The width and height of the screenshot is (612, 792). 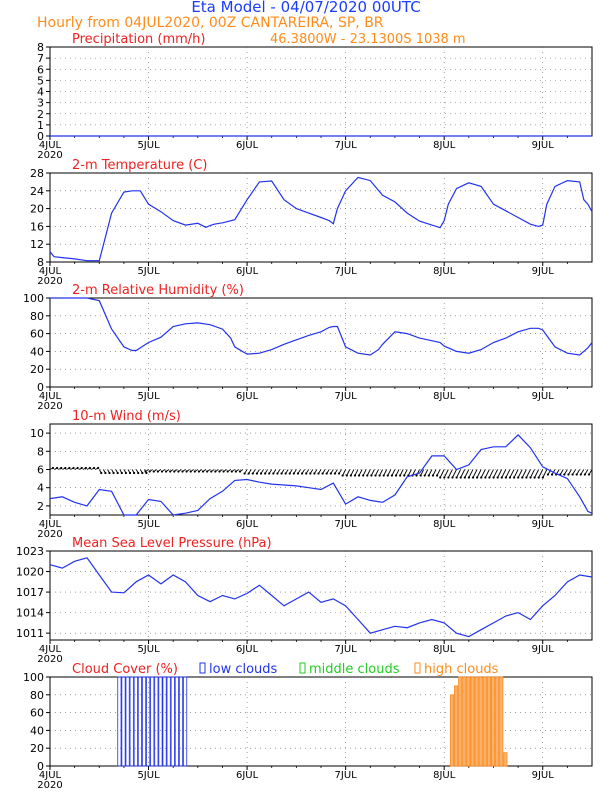 What do you see at coordinates (37, 226) in the screenshot?
I see `y-tick-label: 16` at bounding box center [37, 226].